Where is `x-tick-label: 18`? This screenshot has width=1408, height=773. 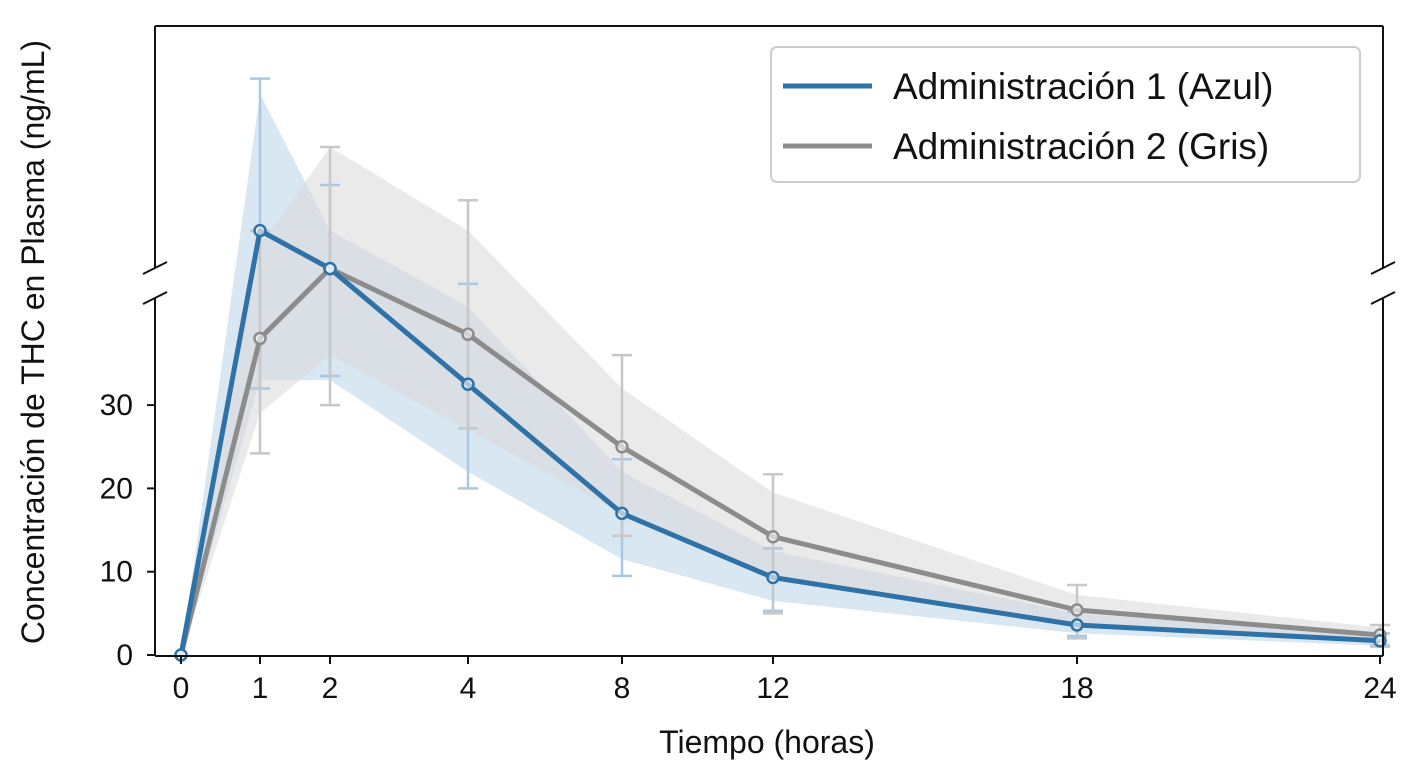 x-tick-label: 18 is located at coordinates (1076, 688).